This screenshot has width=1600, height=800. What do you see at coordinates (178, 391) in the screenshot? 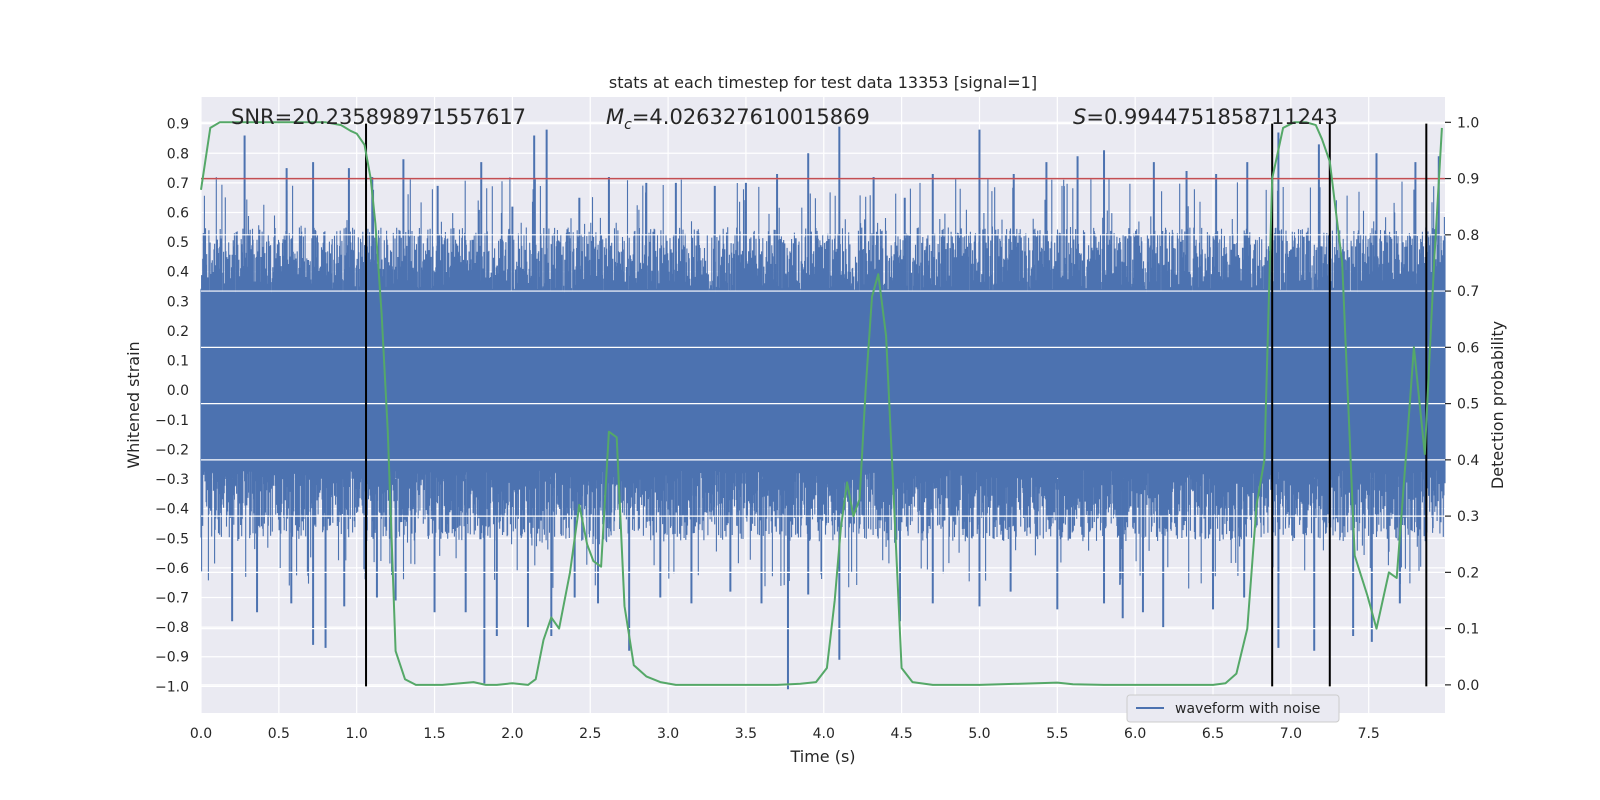
I see `y-left-tick-label: 0.0` at bounding box center [178, 391].